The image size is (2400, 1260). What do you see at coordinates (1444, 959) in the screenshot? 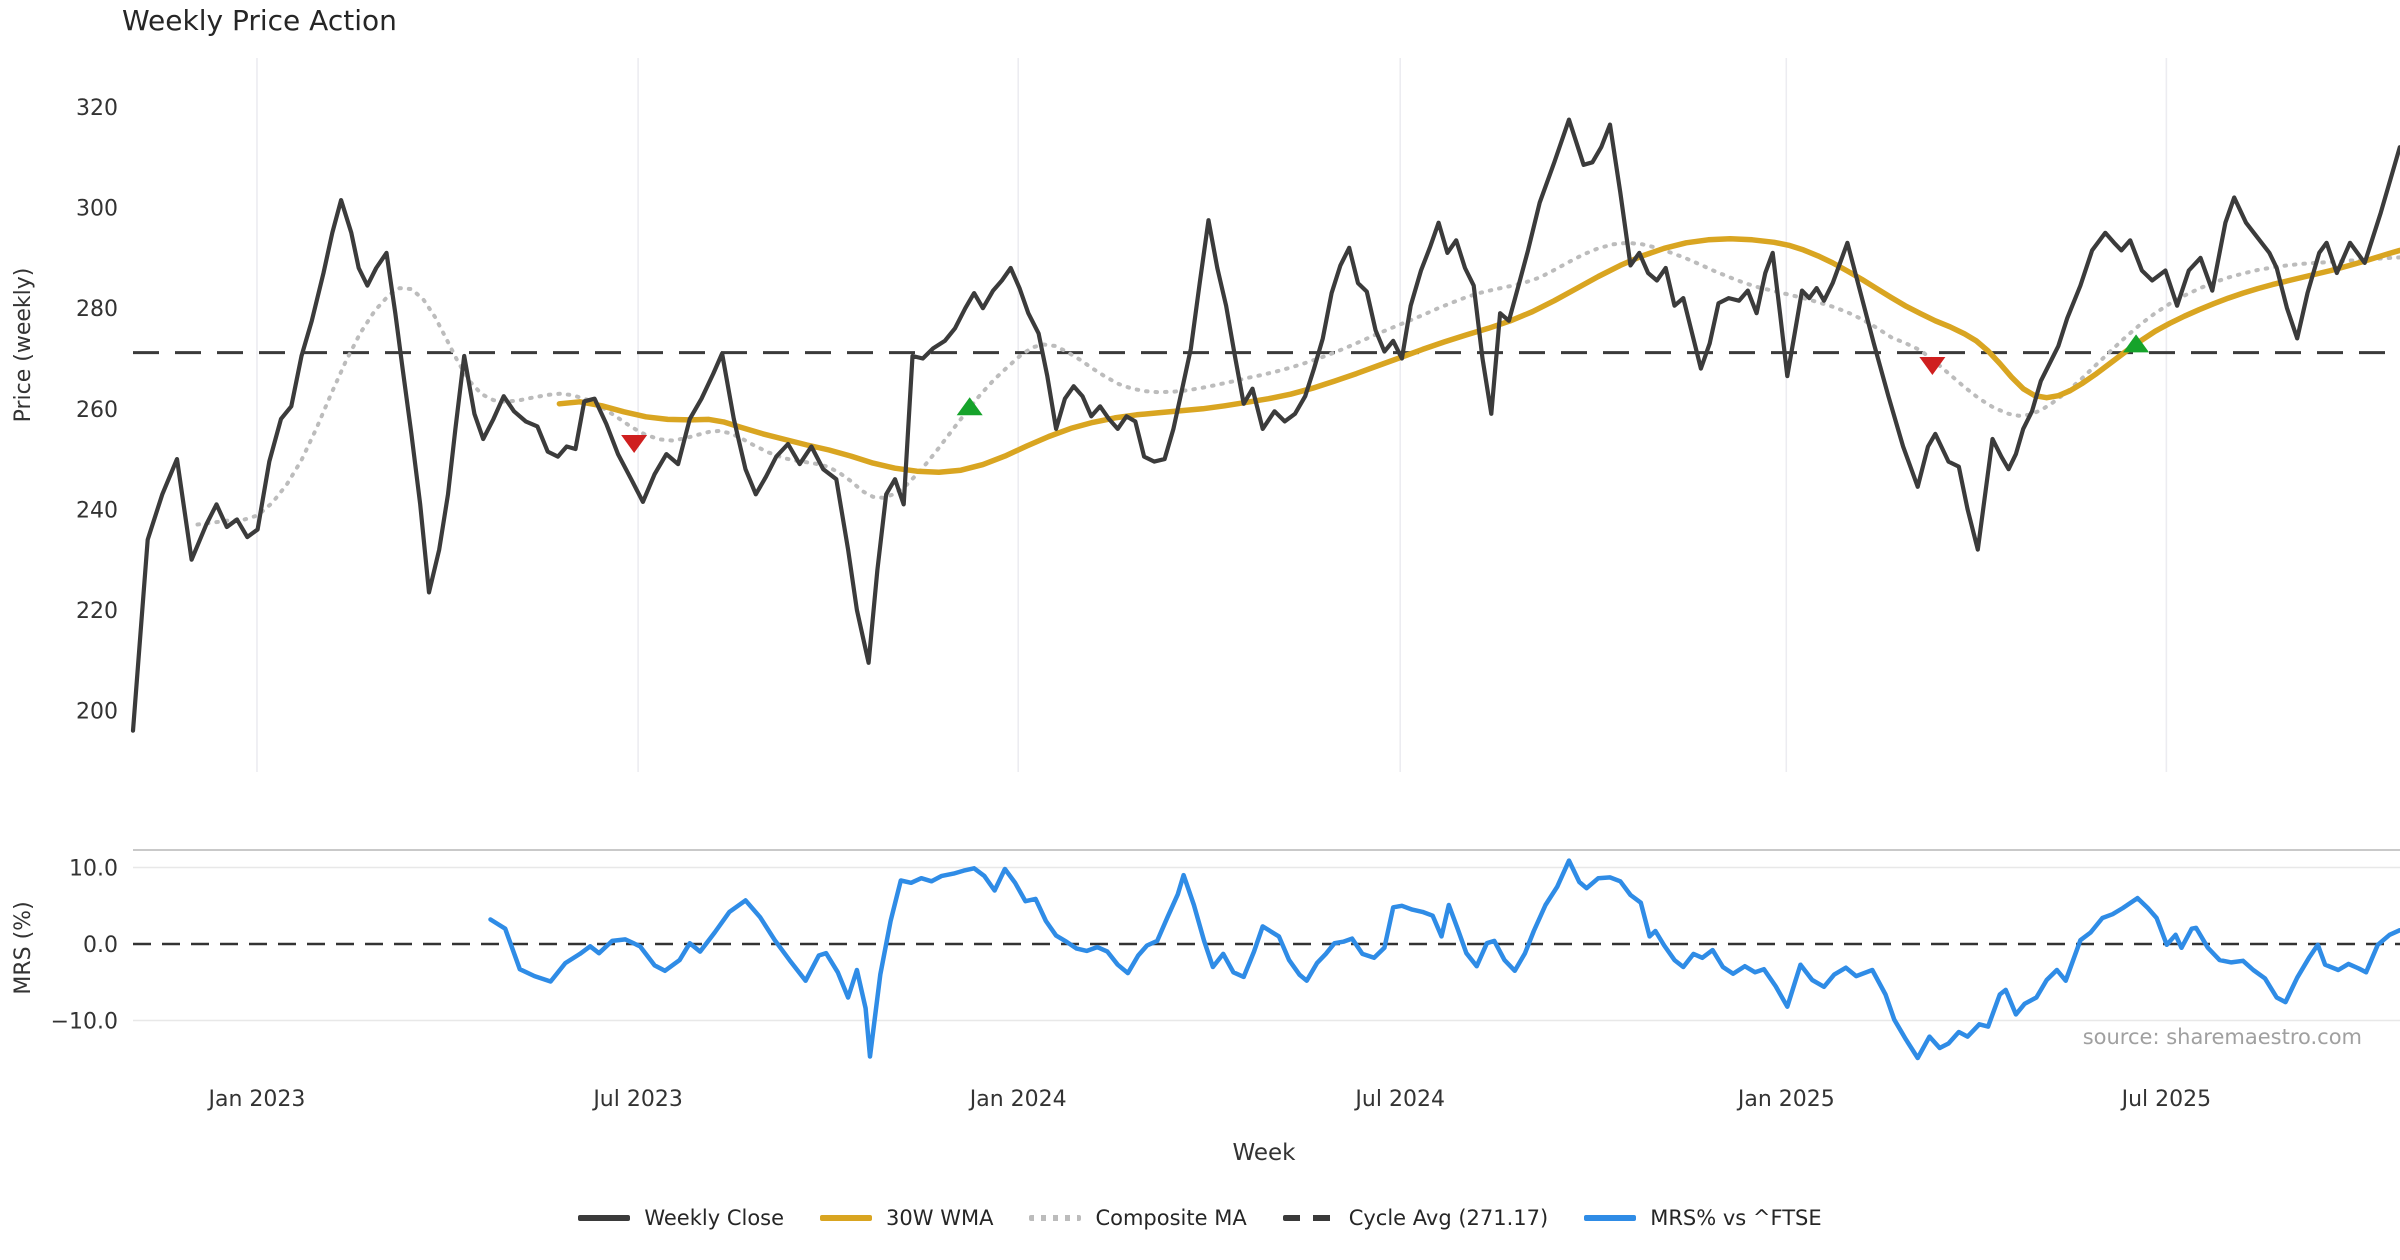
I see `mrs-line` at bounding box center [1444, 959].